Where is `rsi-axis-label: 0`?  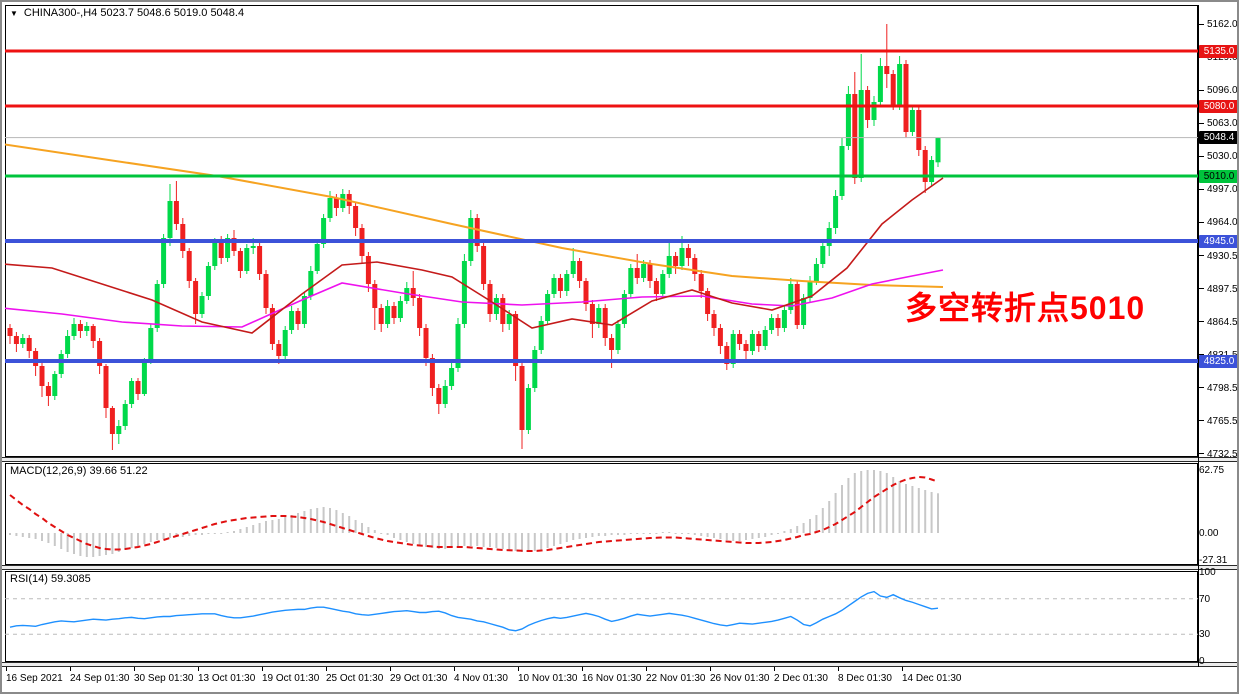 rsi-axis-label: 0 is located at coordinates (1202, 661).